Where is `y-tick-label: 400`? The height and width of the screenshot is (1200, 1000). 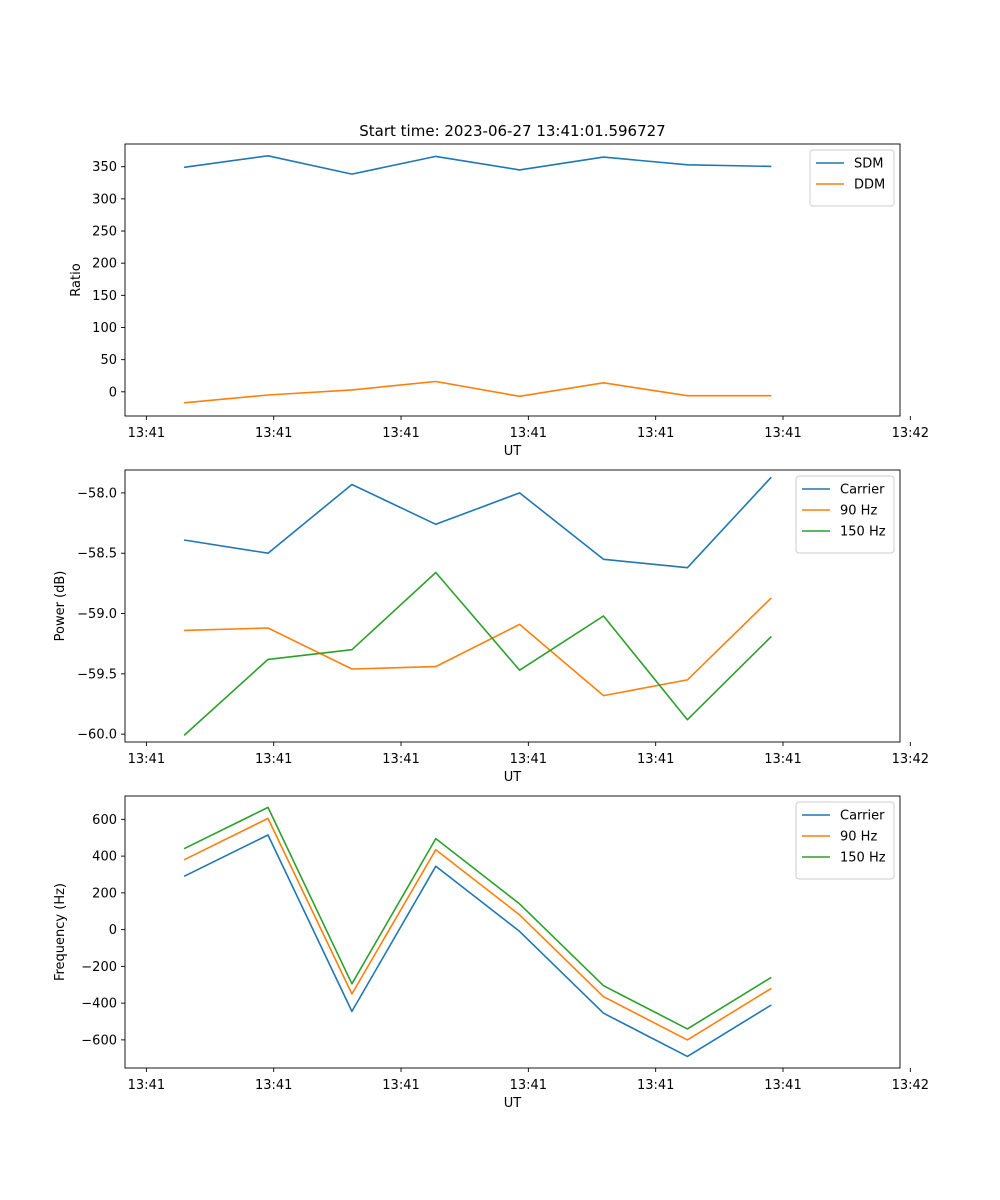 y-tick-label: 400 is located at coordinates (104, 857).